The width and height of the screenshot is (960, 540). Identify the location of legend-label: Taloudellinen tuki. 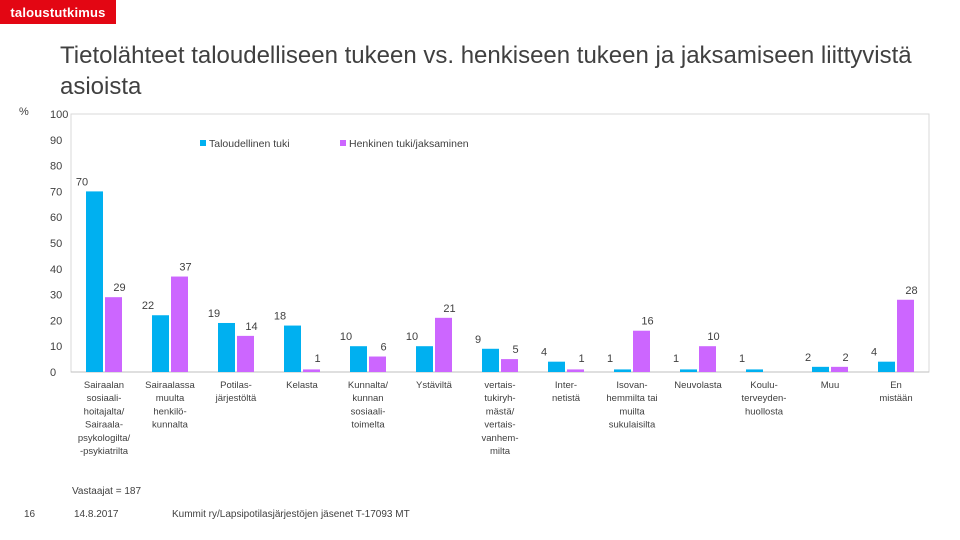
(249, 144).